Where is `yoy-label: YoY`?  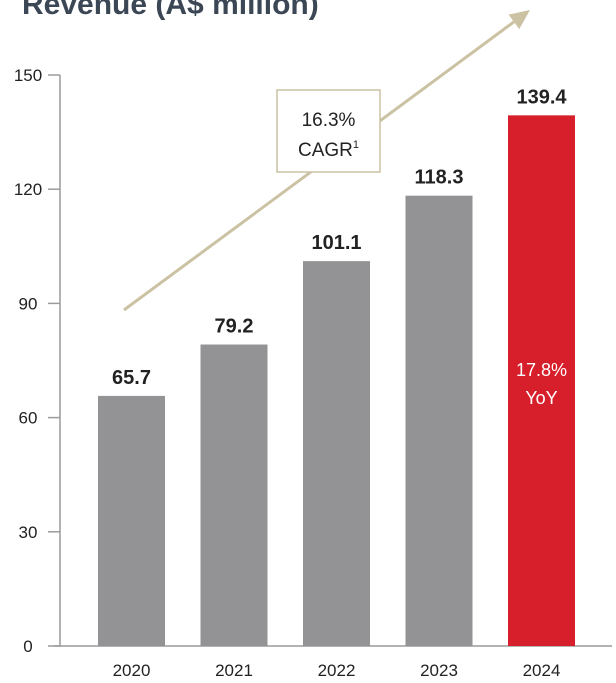
yoy-label: YoY is located at coordinates (541, 398).